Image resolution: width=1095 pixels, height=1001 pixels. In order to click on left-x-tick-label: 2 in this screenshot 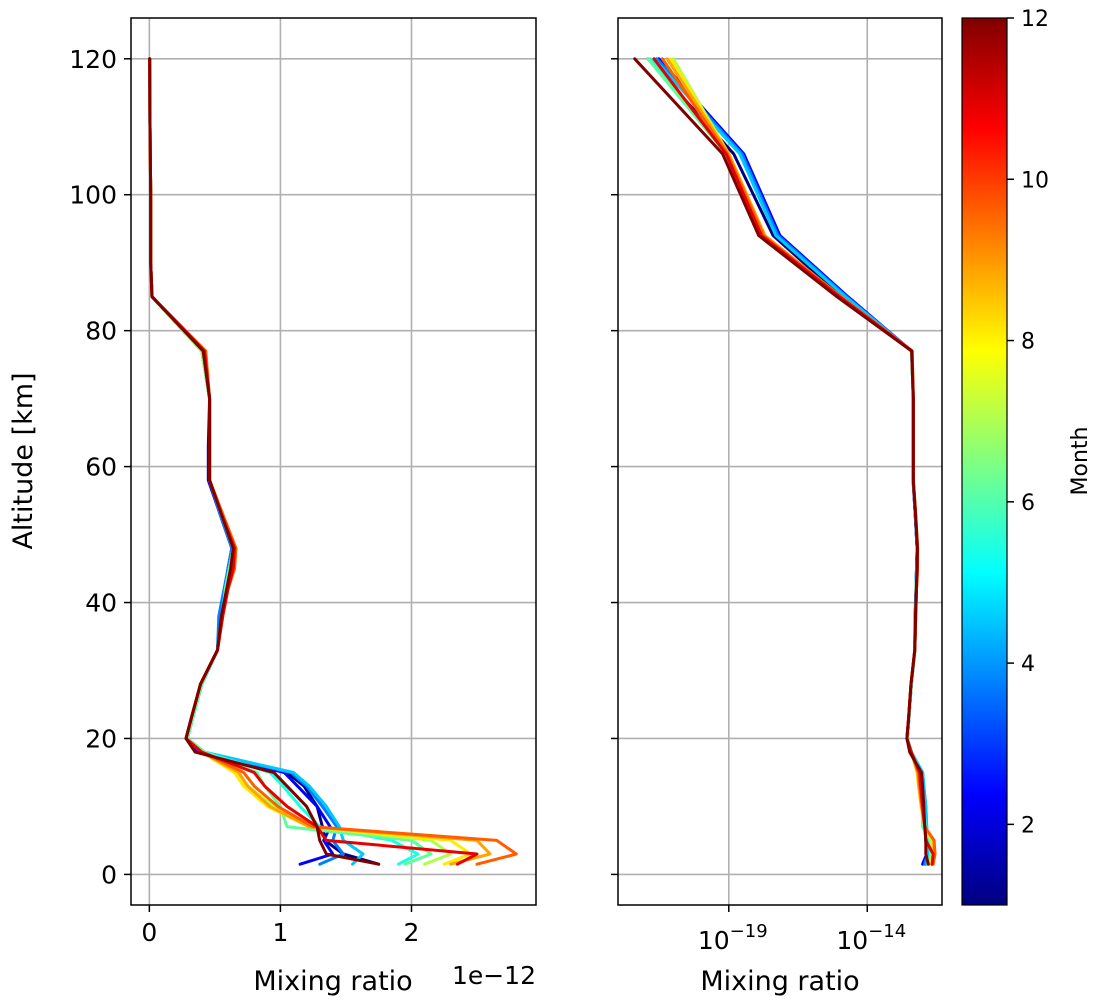, I will do `click(412, 932)`.